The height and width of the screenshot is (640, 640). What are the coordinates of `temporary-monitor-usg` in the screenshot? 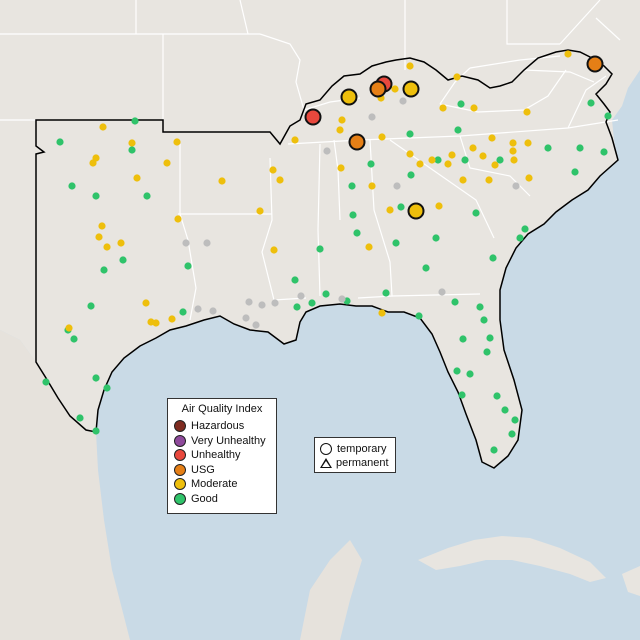 It's located at (378, 89).